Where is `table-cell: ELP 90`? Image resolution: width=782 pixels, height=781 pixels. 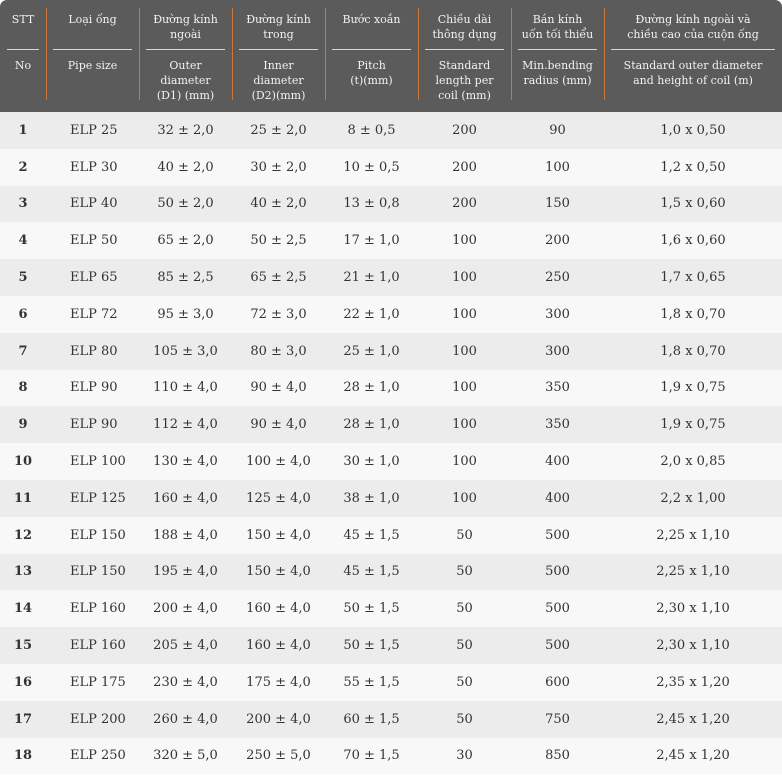 table-cell: ELP 90 is located at coordinates (92, 388).